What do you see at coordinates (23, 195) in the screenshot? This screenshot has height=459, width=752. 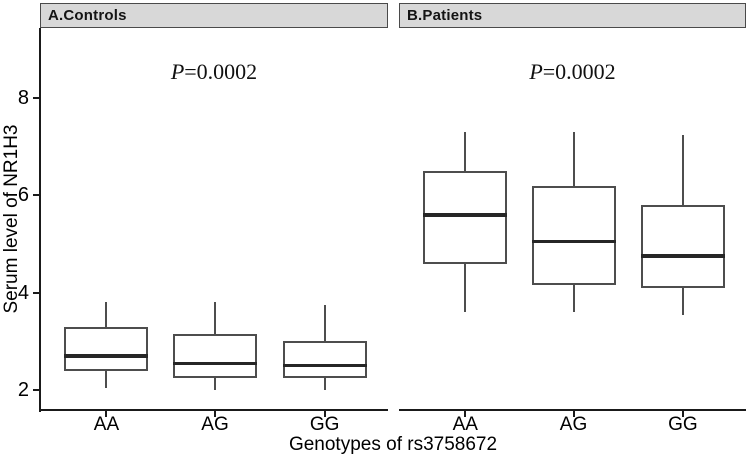 I see `y-tick-label: 6` at bounding box center [23, 195].